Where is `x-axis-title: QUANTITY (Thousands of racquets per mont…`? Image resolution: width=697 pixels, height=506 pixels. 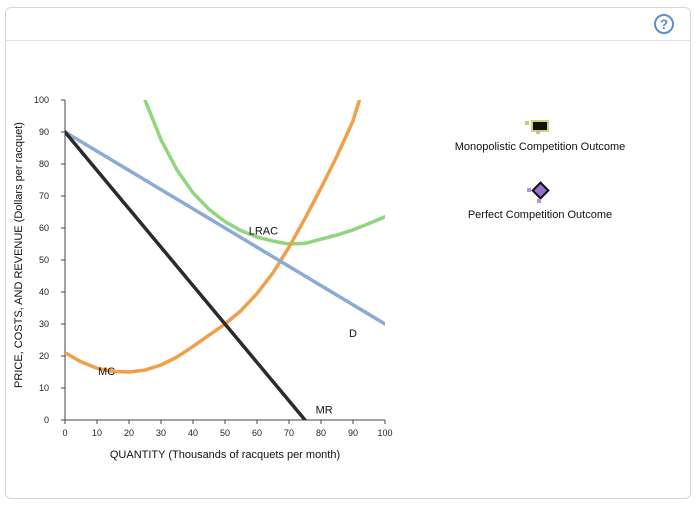 x-axis-title: QUANTITY (Thousands of racquets per mont… is located at coordinates (225, 455).